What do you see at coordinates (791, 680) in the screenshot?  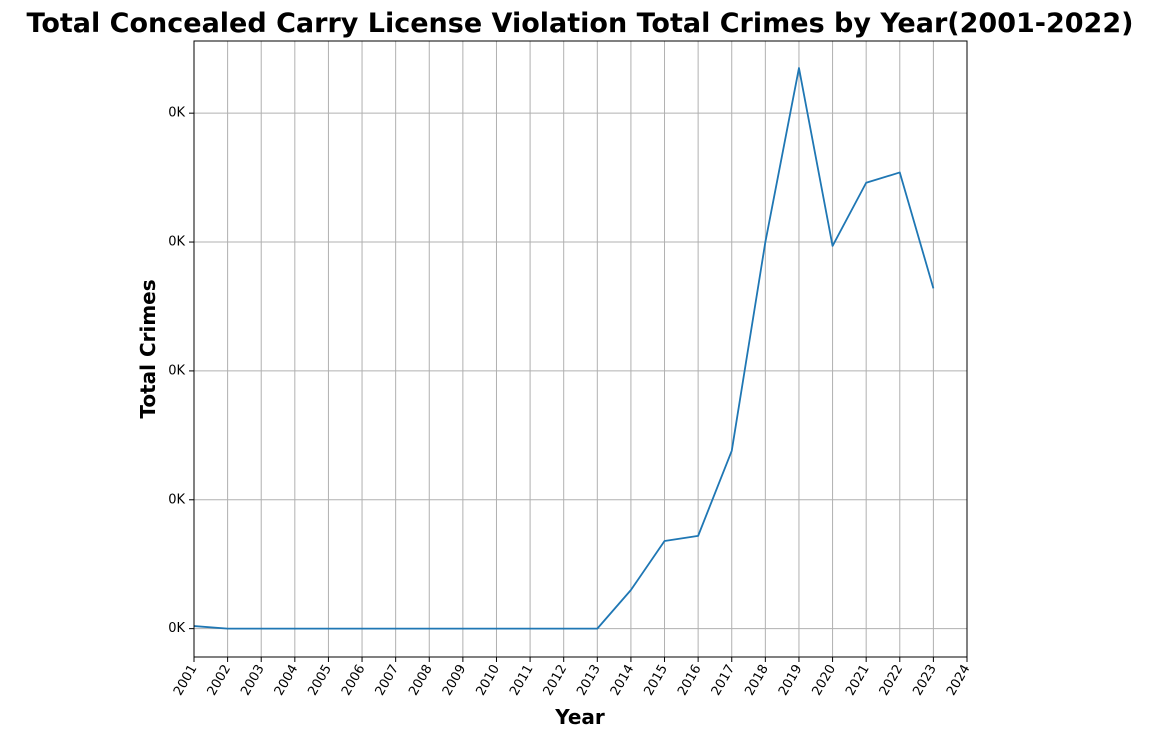 I see `x-tick-label: 2019` at bounding box center [791, 680].